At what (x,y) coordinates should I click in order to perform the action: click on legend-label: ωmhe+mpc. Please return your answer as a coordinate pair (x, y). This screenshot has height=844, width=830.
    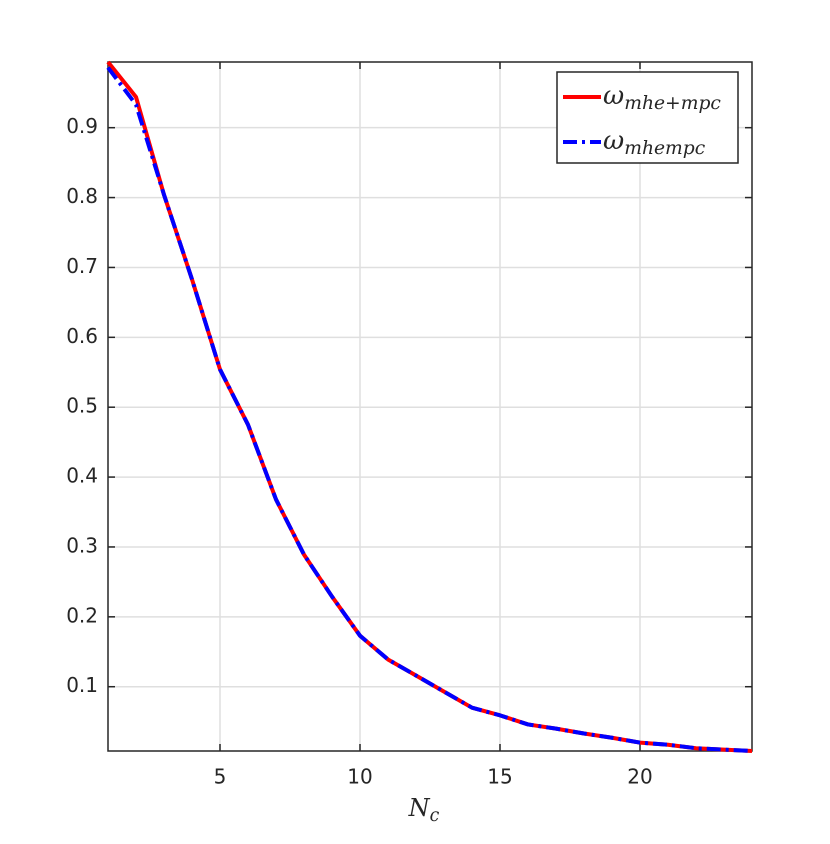
    Looking at the image, I should click on (662, 97).